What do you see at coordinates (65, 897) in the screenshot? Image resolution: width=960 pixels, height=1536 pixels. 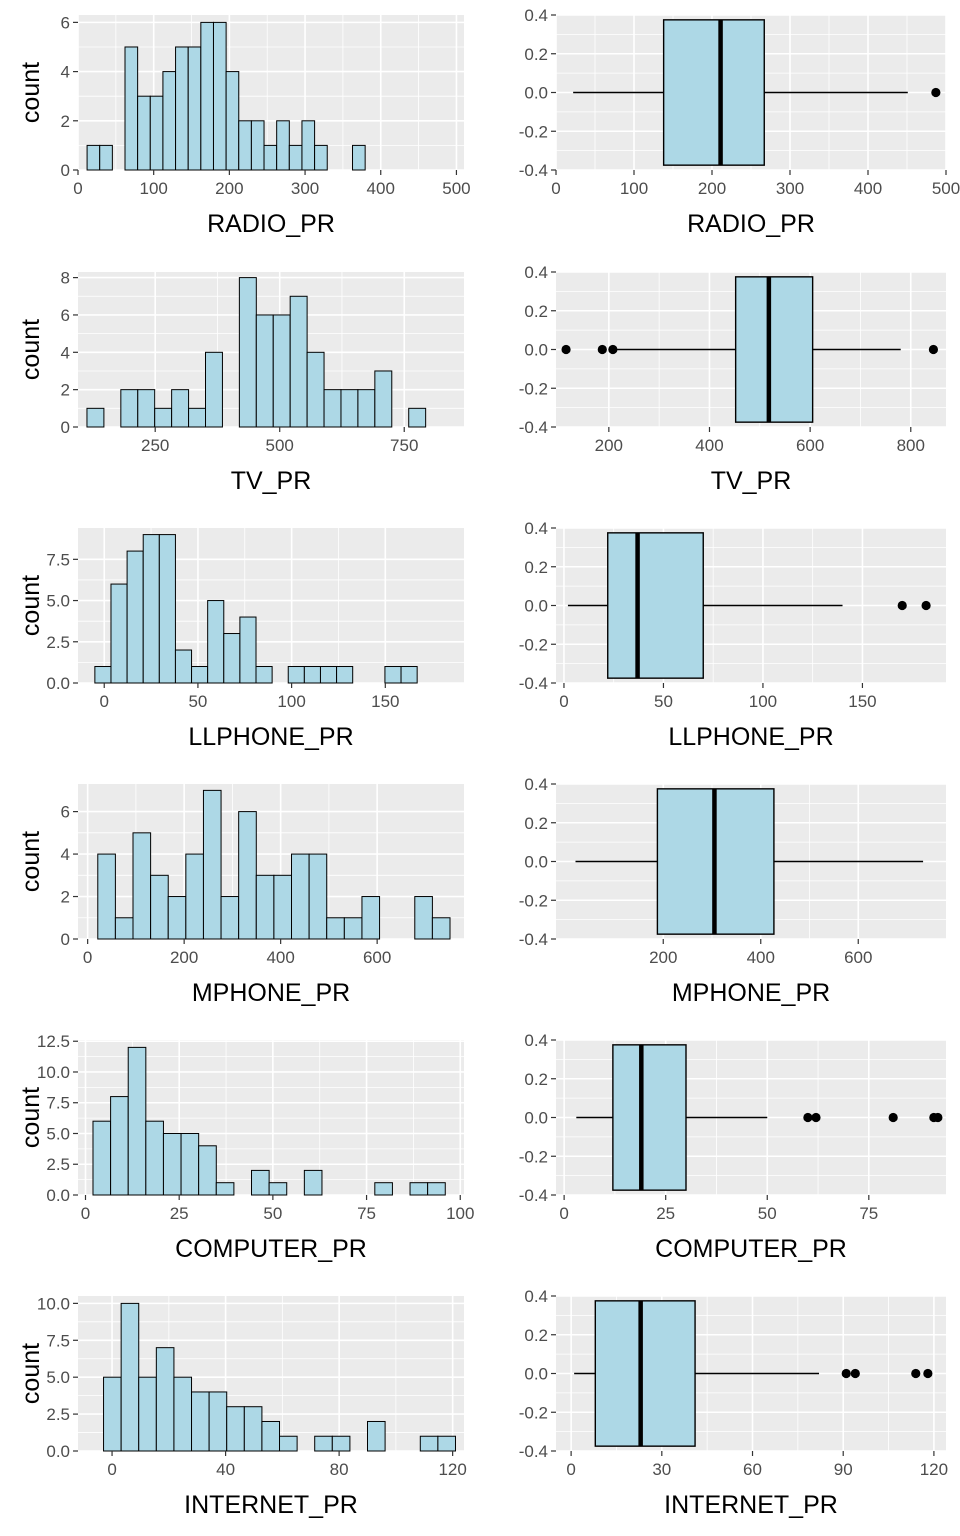 I see `y-tick-label: 2` at bounding box center [65, 897].